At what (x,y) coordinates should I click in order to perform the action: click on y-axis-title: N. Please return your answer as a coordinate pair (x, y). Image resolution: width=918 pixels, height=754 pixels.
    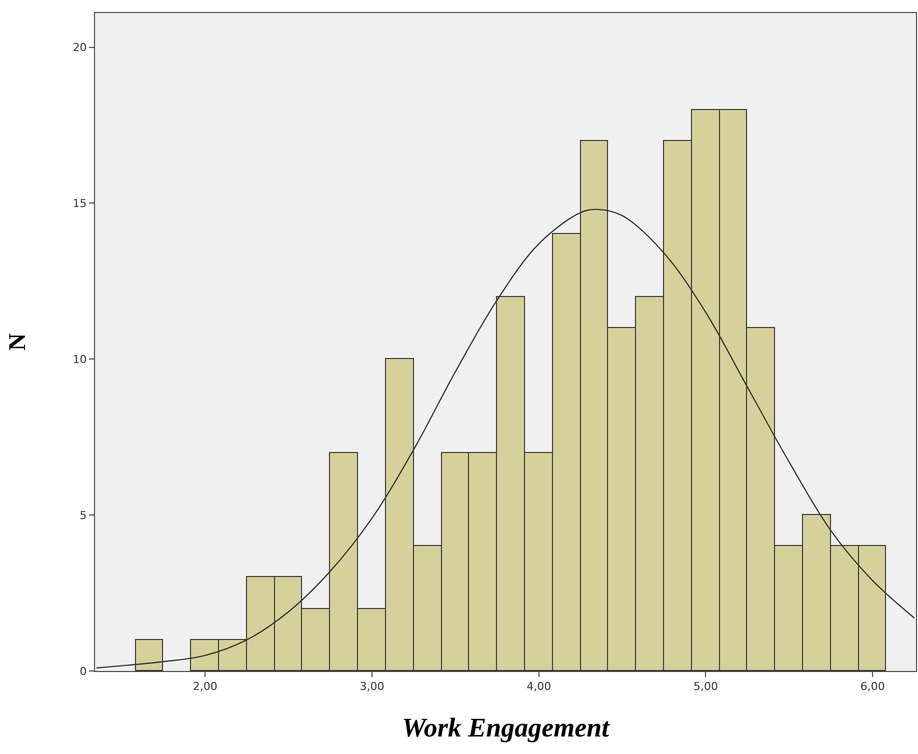
    Looking at the image, I should click on (17, 341).